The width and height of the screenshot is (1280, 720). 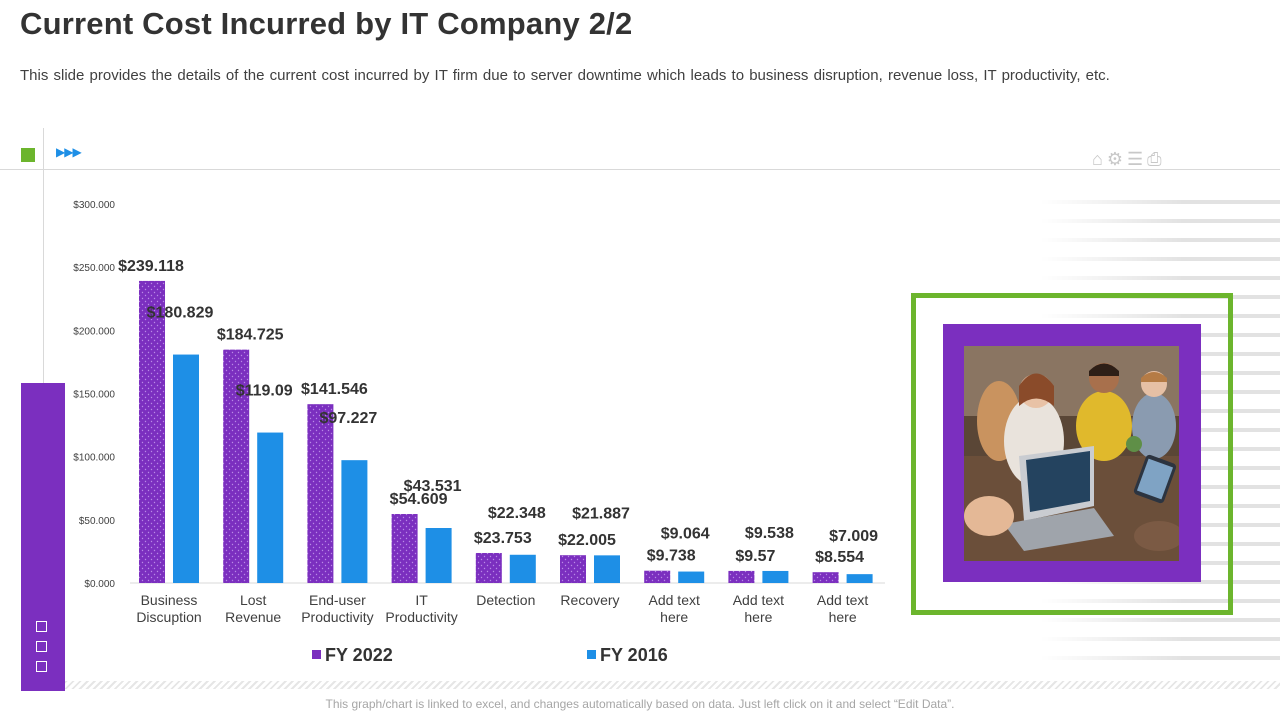 I want to click on legend-label: FY 2022, so click(x=359, y=655).